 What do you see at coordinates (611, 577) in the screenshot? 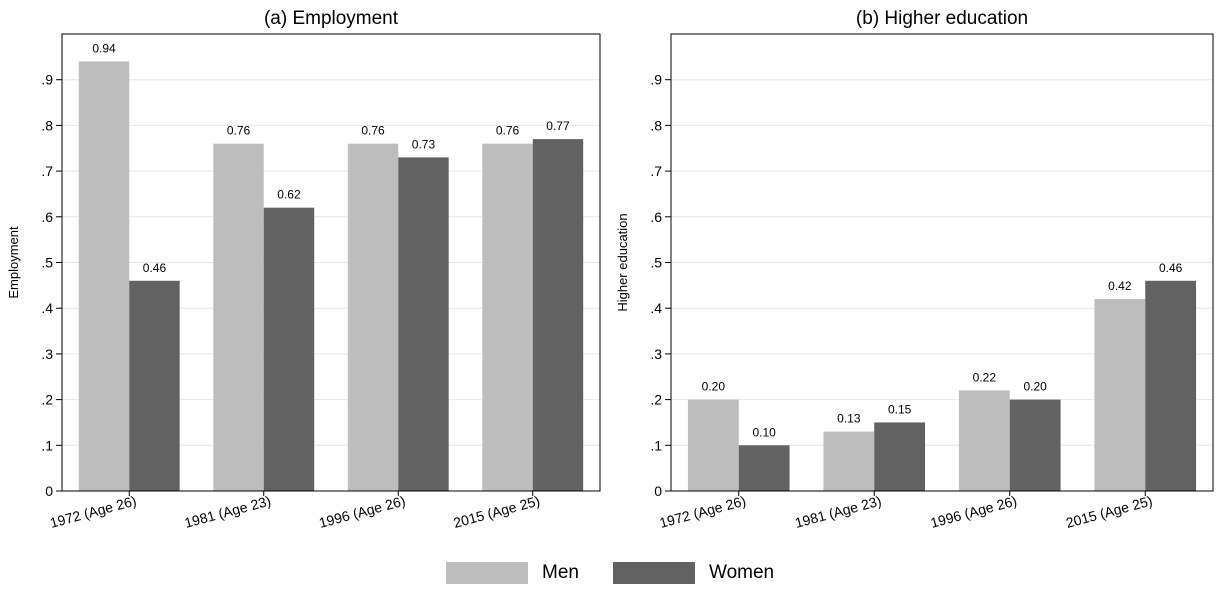
I see `legend: Men Women` at bounding box center [611, 577].